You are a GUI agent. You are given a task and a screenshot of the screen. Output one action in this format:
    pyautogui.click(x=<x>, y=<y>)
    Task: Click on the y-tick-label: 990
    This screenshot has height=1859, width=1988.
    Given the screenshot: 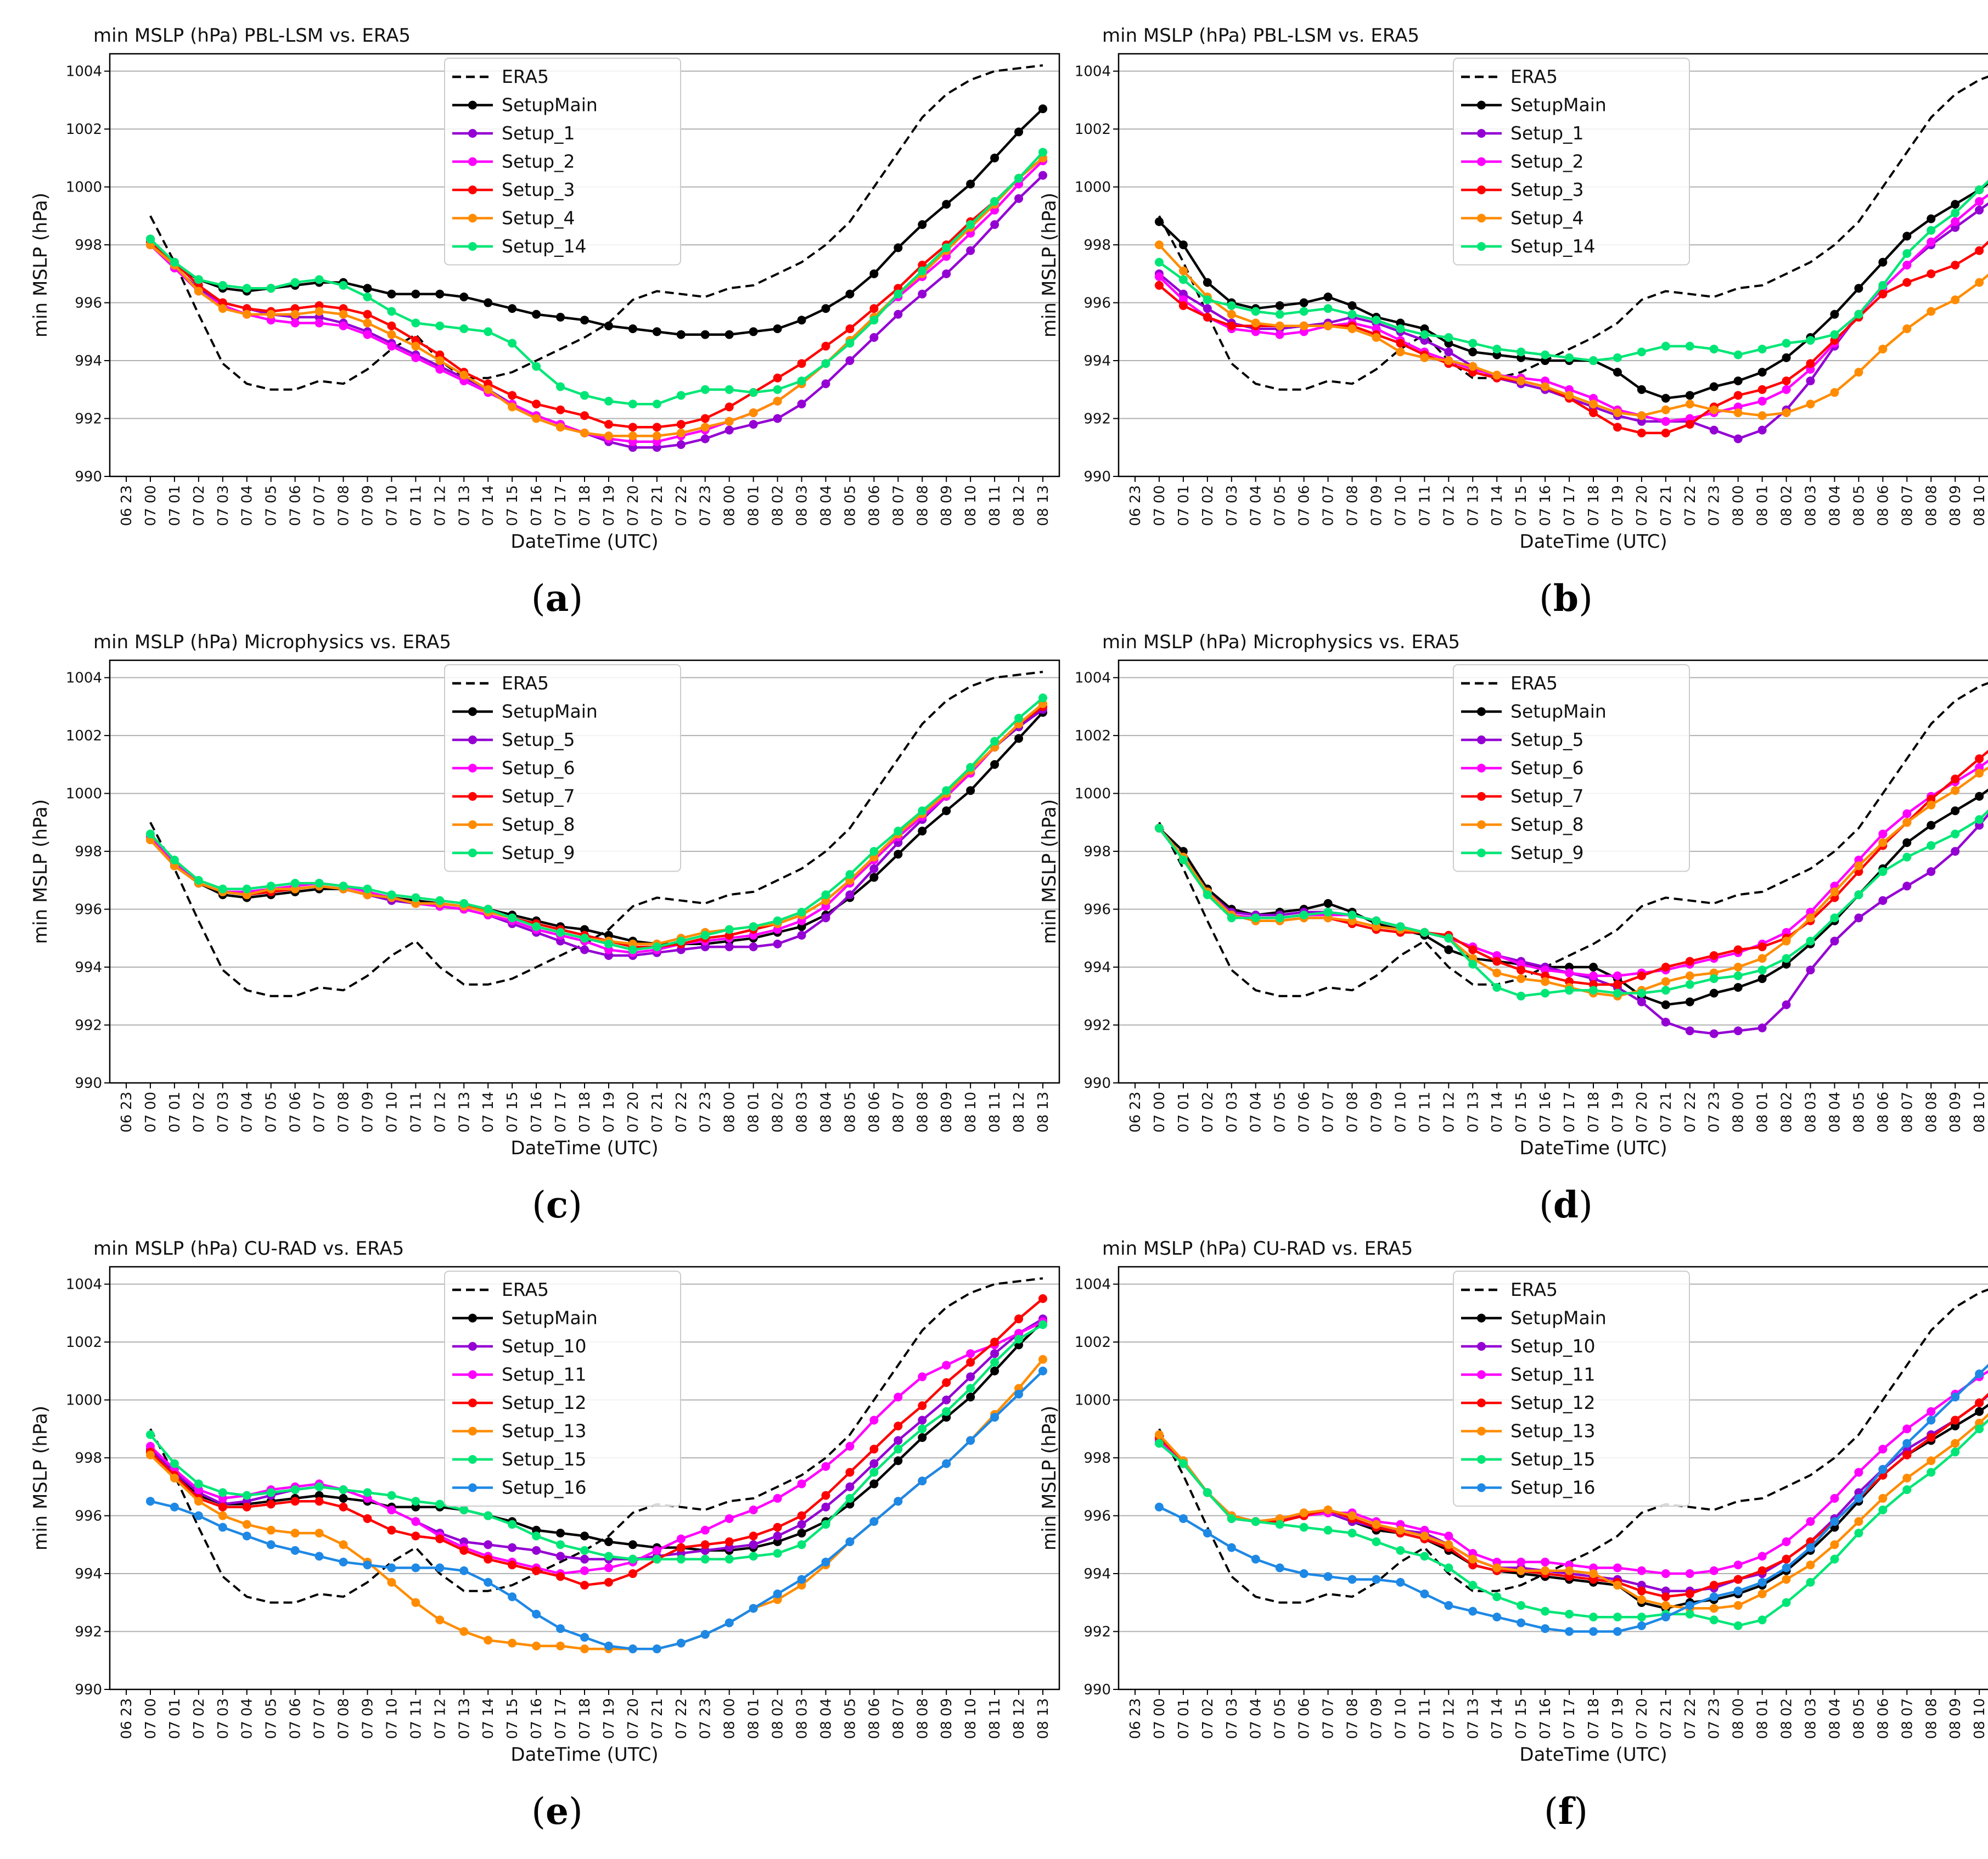 What is the action you would take?
    pyautogui.click(x=1097, y=1690)
    